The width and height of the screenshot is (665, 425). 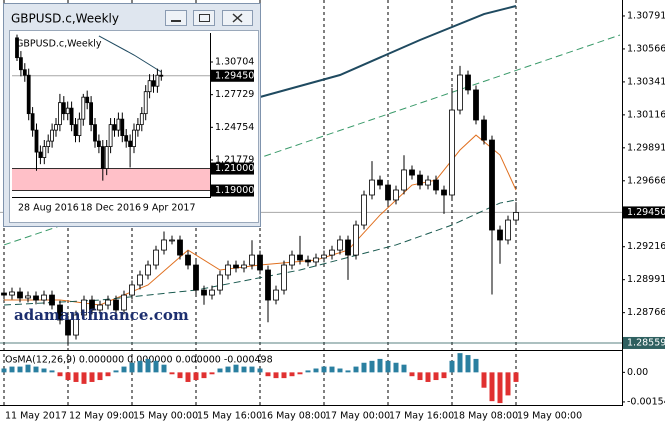 What do you see at coordinates (130, 54) in the screenshot?
I see `indicator-line` at bounding box center [130, 54].